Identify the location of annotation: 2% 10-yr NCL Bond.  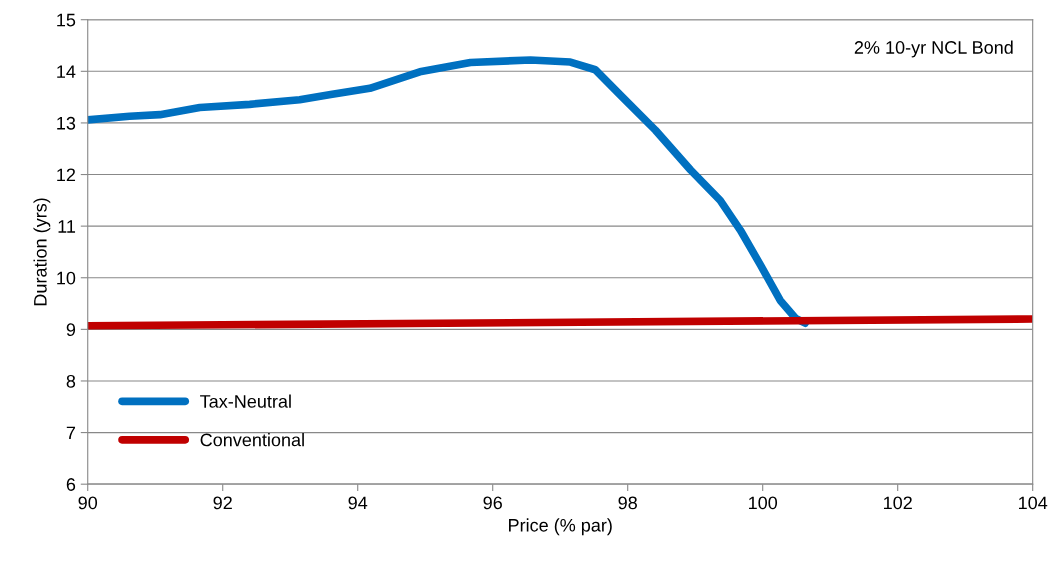
(933, 49).